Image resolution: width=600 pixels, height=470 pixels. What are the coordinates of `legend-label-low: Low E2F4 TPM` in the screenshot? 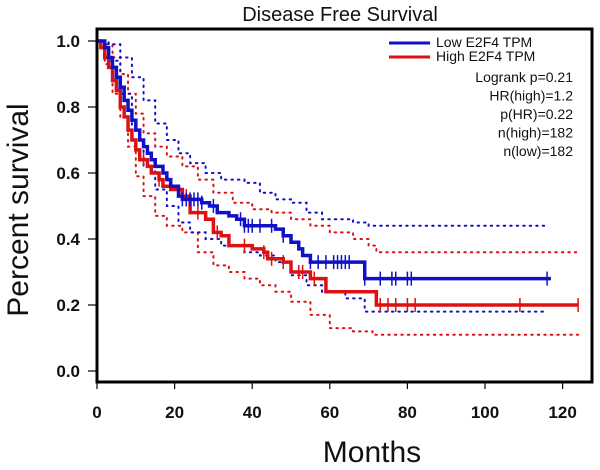 It's located at (484, 42).